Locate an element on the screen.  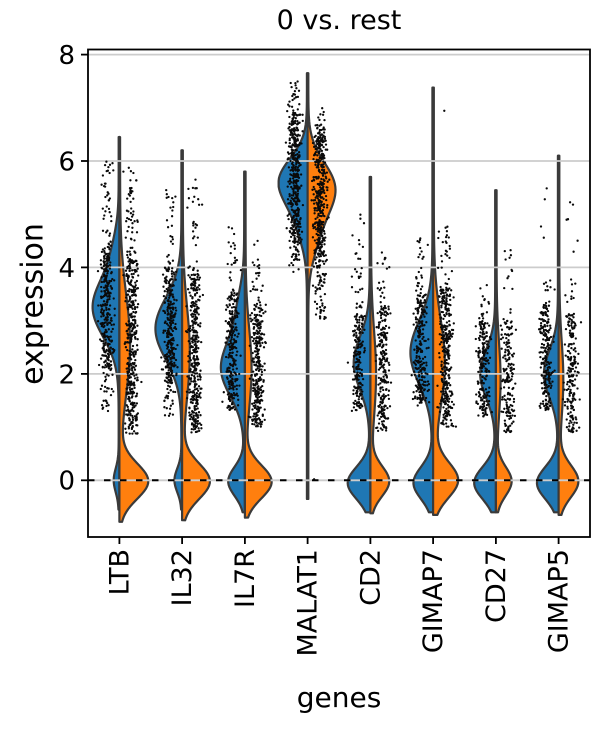
y-tick-label-8: 8 is located at coordinates (66, 56).